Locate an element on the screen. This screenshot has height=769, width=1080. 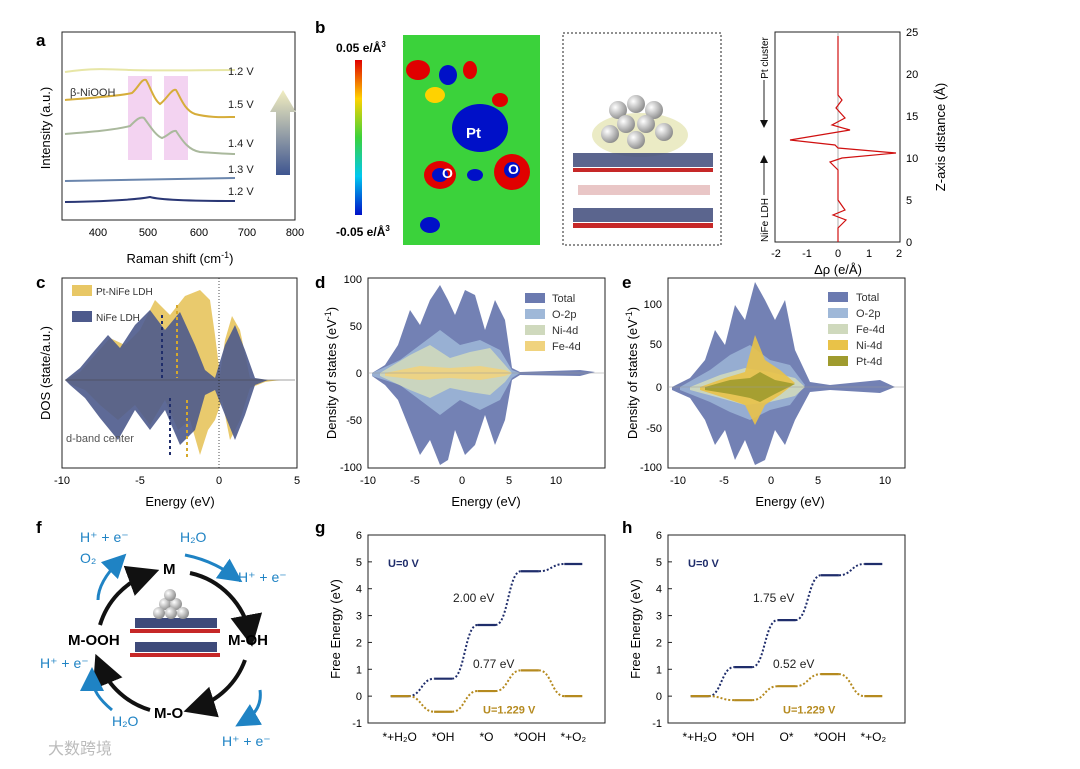
category-label: *+O₂ is located at coordinates (873, 737).